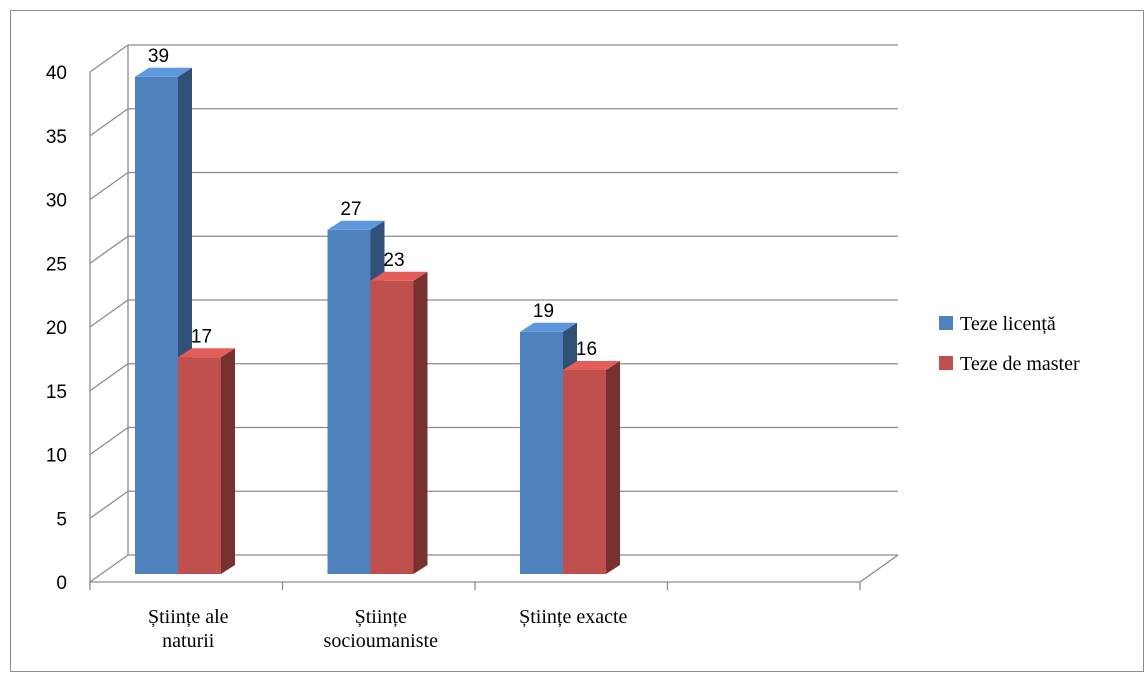  Describe the element at coordinates (879, 568) in the screenshot. I see `floor-edge` at that location.